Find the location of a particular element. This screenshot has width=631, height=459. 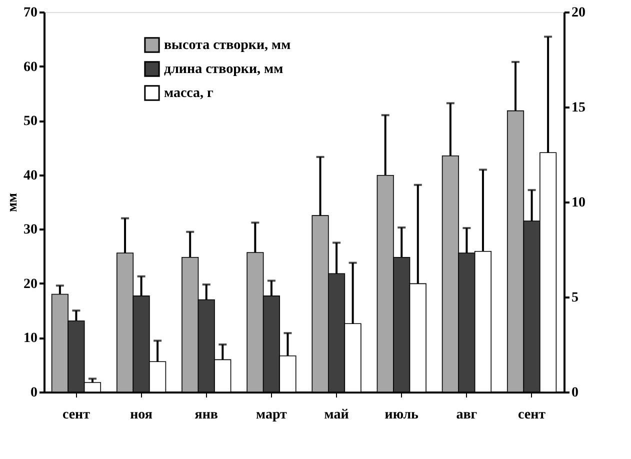

legend-label: высота створки, мм is located at coordinates (228, 45).